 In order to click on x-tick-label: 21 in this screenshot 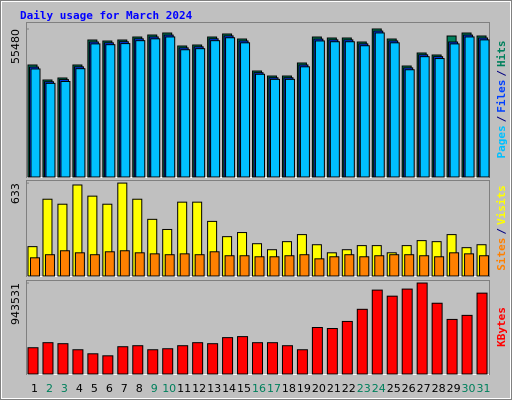, I will do `click(334, 388)`.